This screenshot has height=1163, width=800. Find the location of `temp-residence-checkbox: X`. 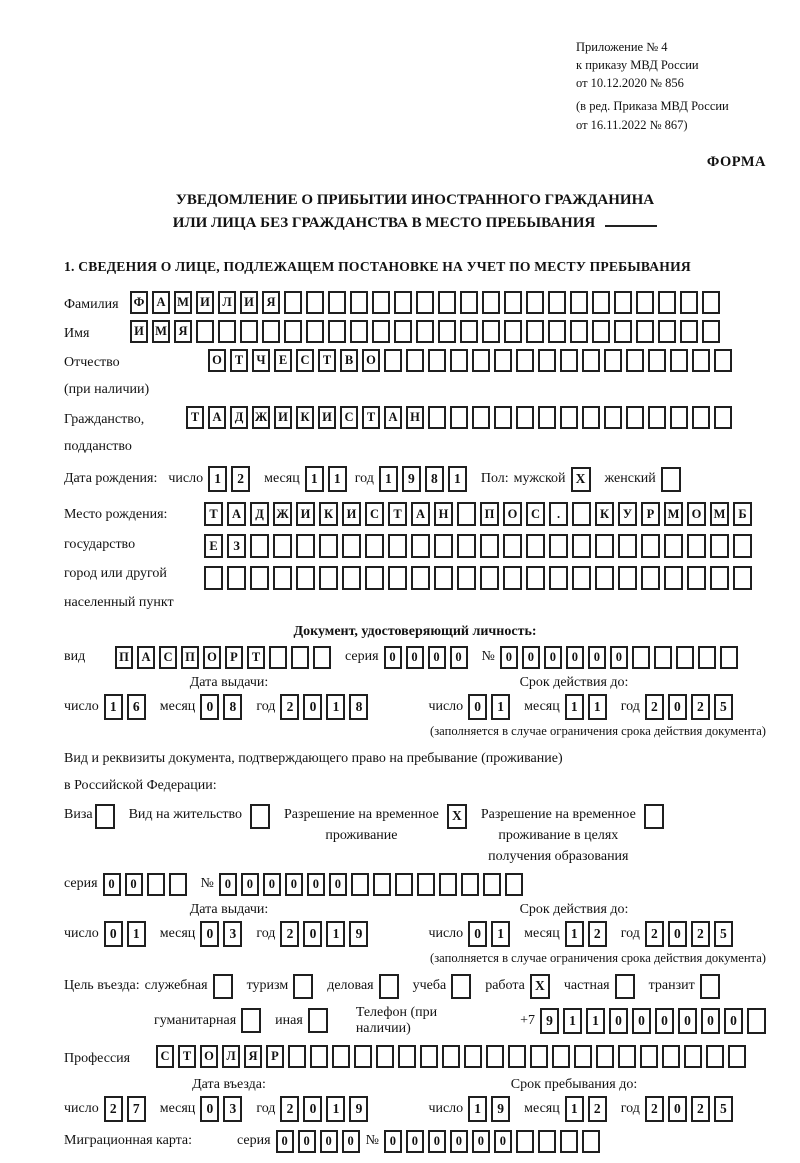

temp-residence-checkbox: X is located at coordinates (456, 816).